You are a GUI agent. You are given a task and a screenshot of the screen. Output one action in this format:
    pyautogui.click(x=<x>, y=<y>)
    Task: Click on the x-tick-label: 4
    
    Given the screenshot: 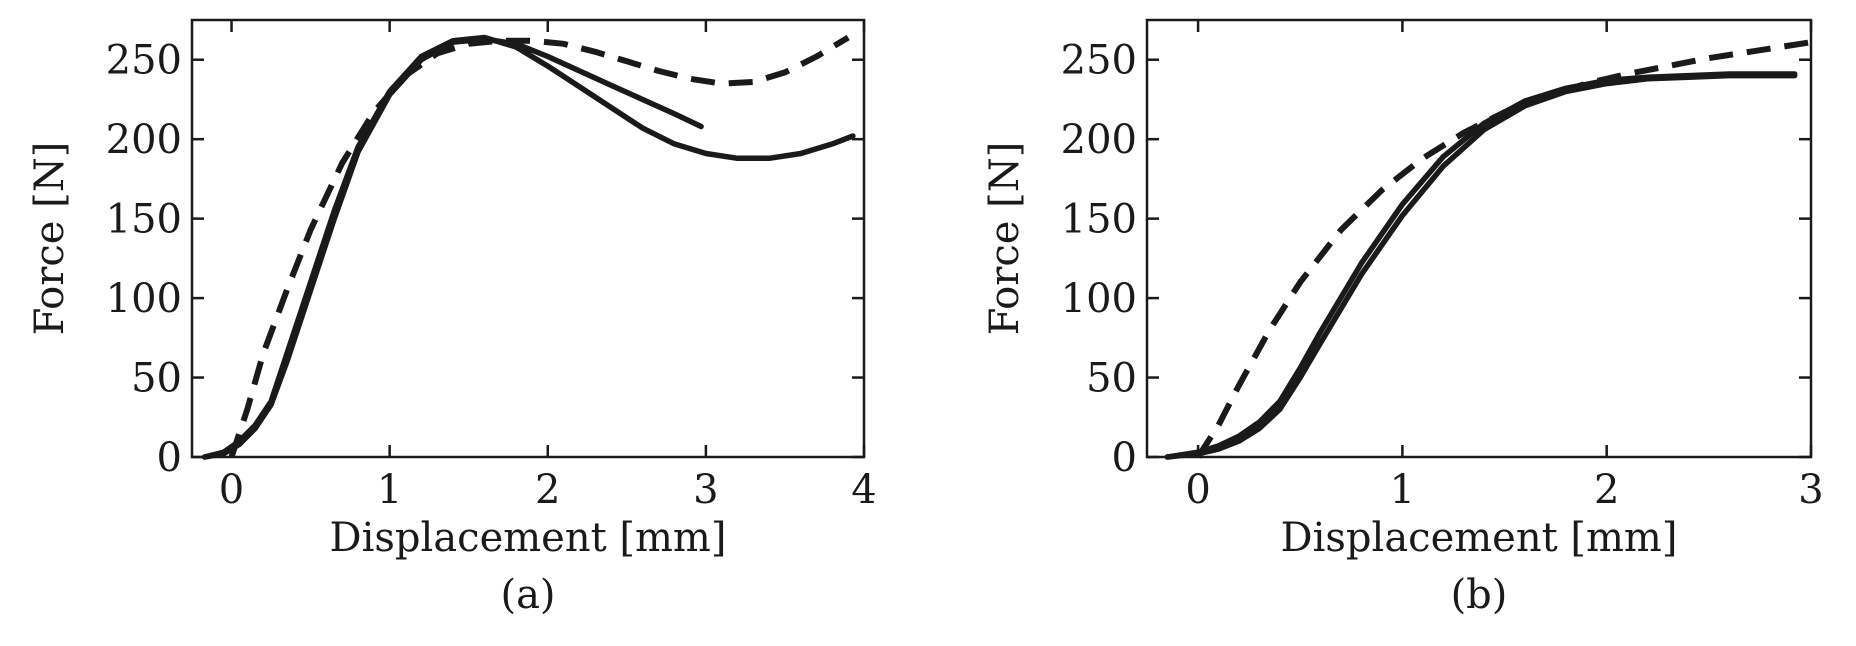 What is the action you would take?
    pyautogui.click(x=863, y=490)
    